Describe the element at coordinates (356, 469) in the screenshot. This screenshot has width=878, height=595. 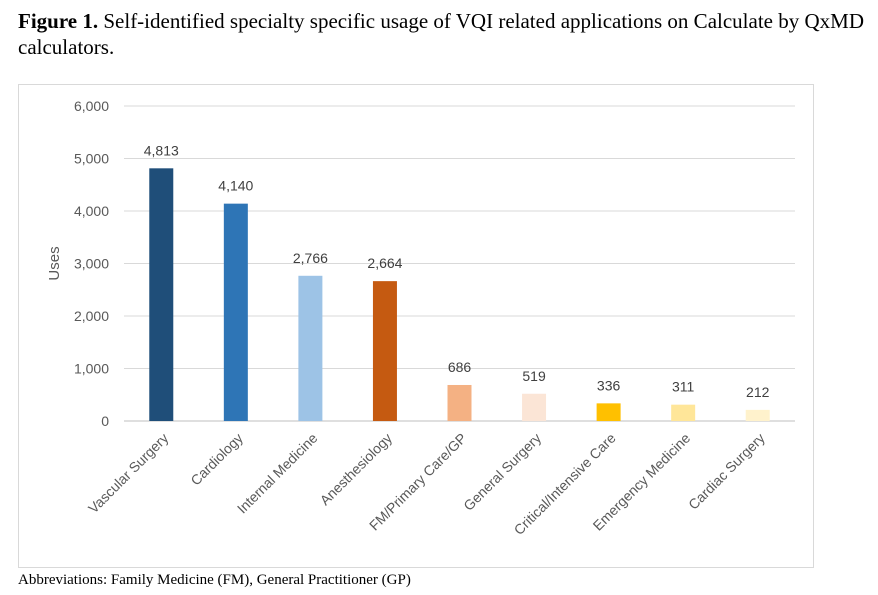
I see `category-label: Anesthesiology` at that location.